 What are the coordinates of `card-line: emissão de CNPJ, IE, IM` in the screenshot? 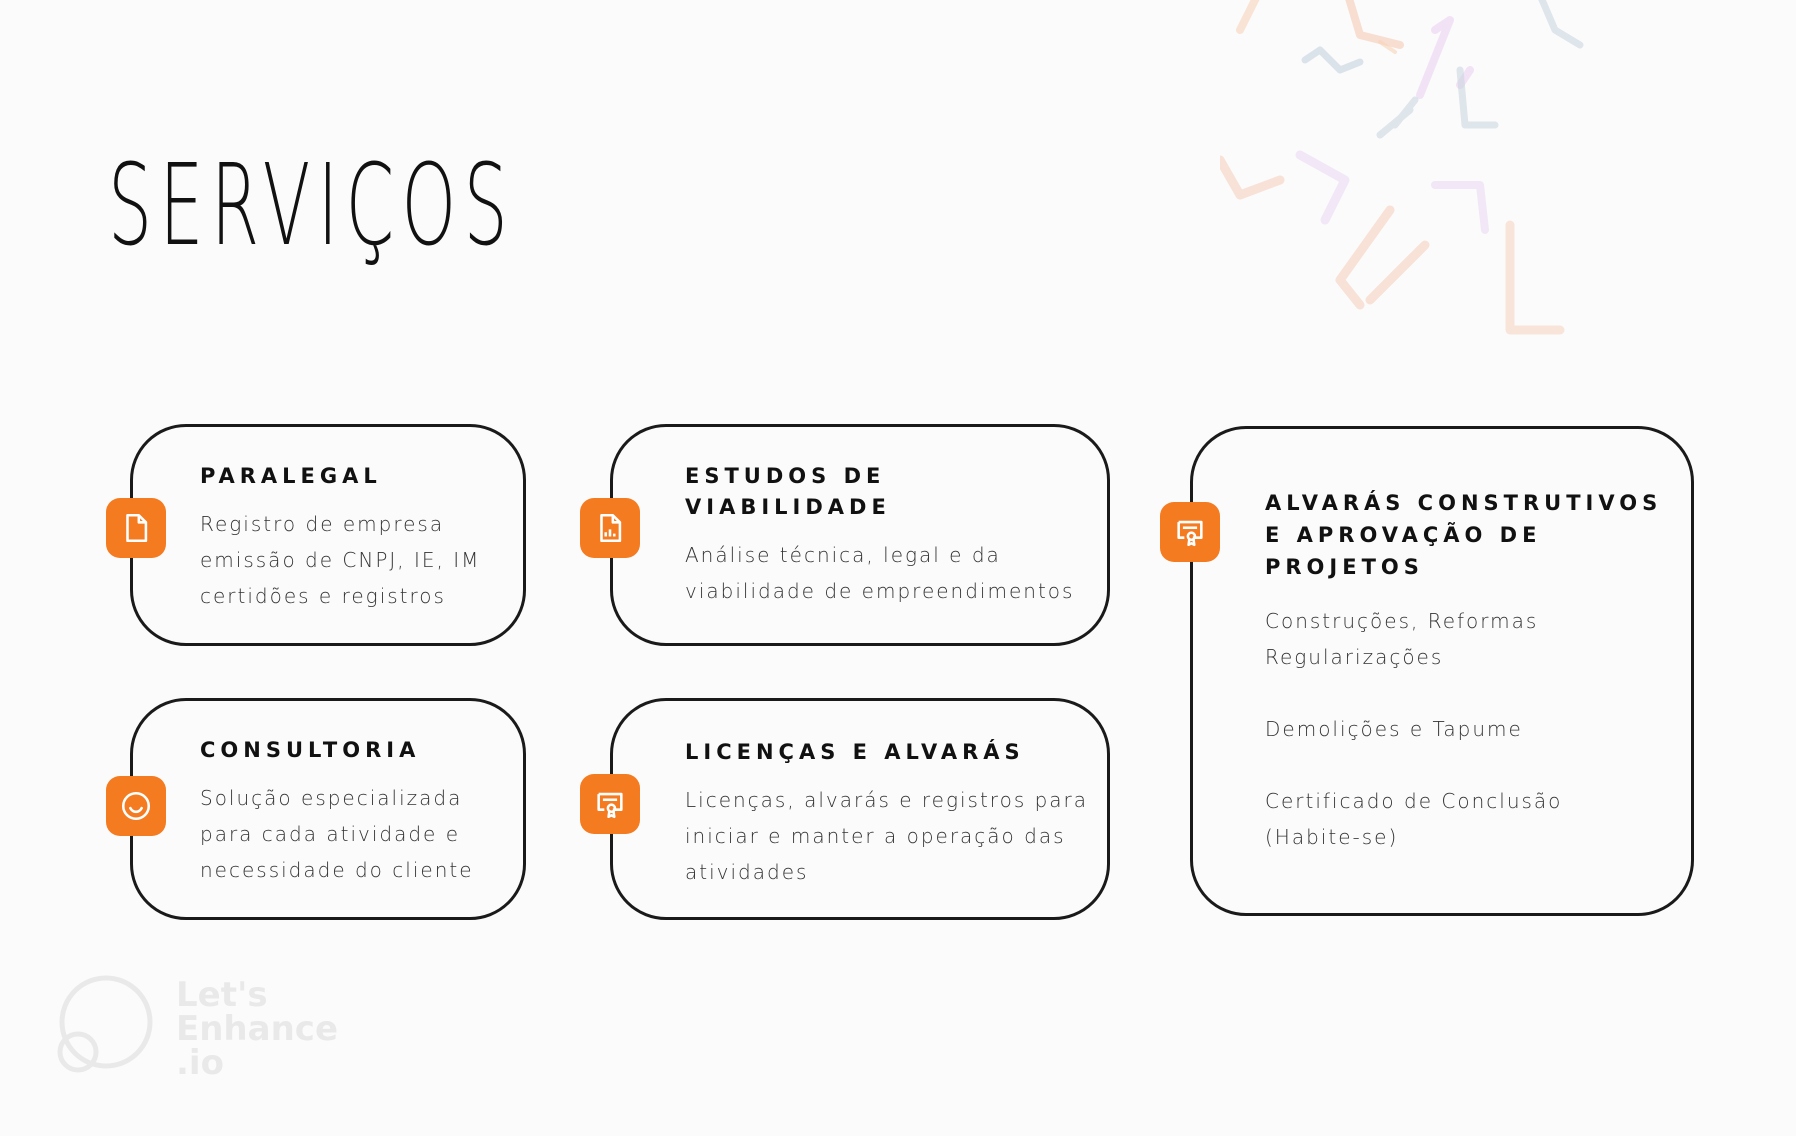 It's located at (340, 560).